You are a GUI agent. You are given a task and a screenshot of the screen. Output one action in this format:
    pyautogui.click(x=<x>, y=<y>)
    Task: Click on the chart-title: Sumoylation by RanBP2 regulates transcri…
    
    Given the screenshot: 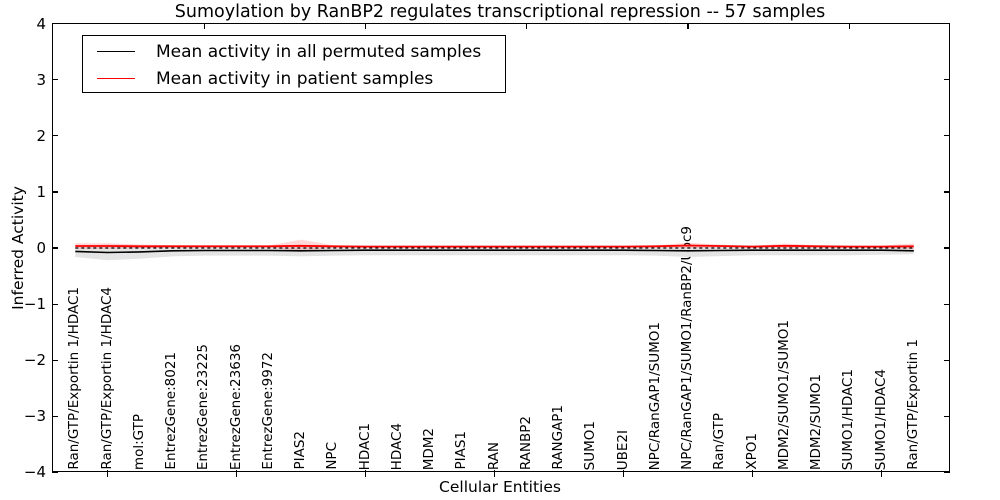 What is the action you would take?
    pyautogui.click(x=500, y=12)
    